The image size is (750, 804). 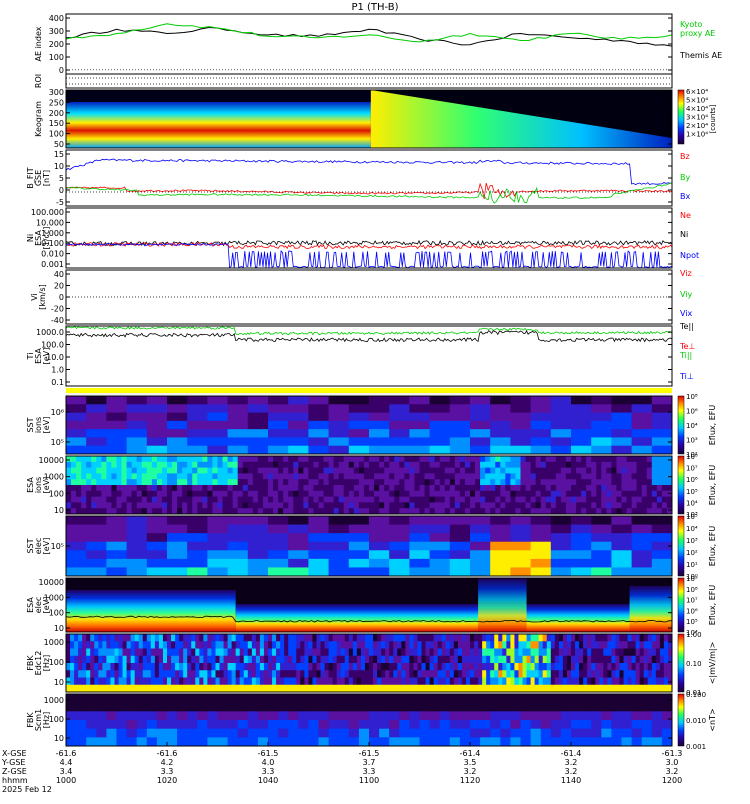 What do you see at coordinates (369, 356) in the screenshot?
I see `ti-bg` at bounding box center [369, 356].